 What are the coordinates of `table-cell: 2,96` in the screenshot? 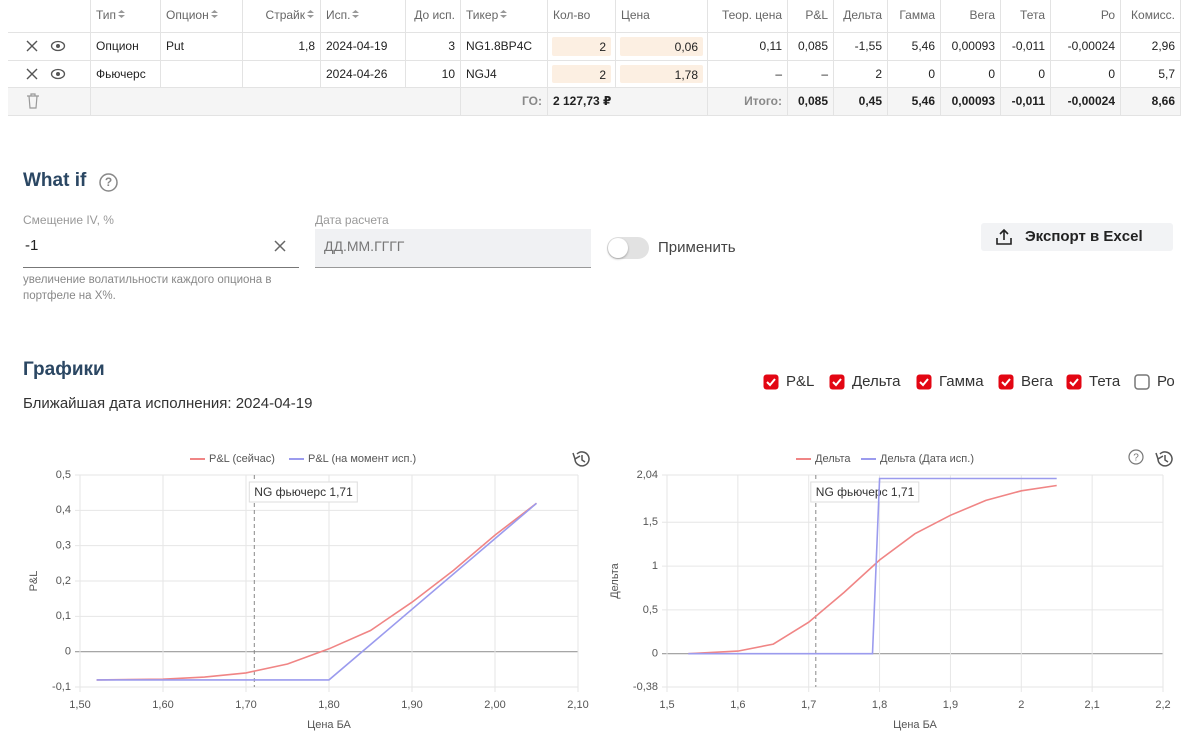 It's located at (1151, 47).